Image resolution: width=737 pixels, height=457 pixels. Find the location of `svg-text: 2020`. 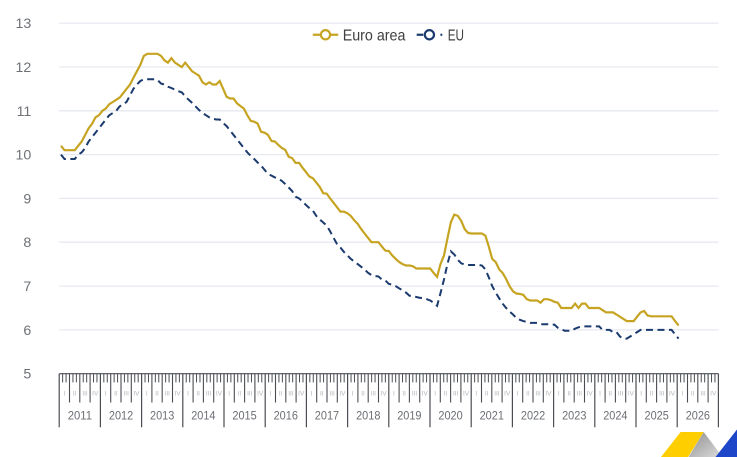

svg-text: 2020 is located at coordinates (450, 415).